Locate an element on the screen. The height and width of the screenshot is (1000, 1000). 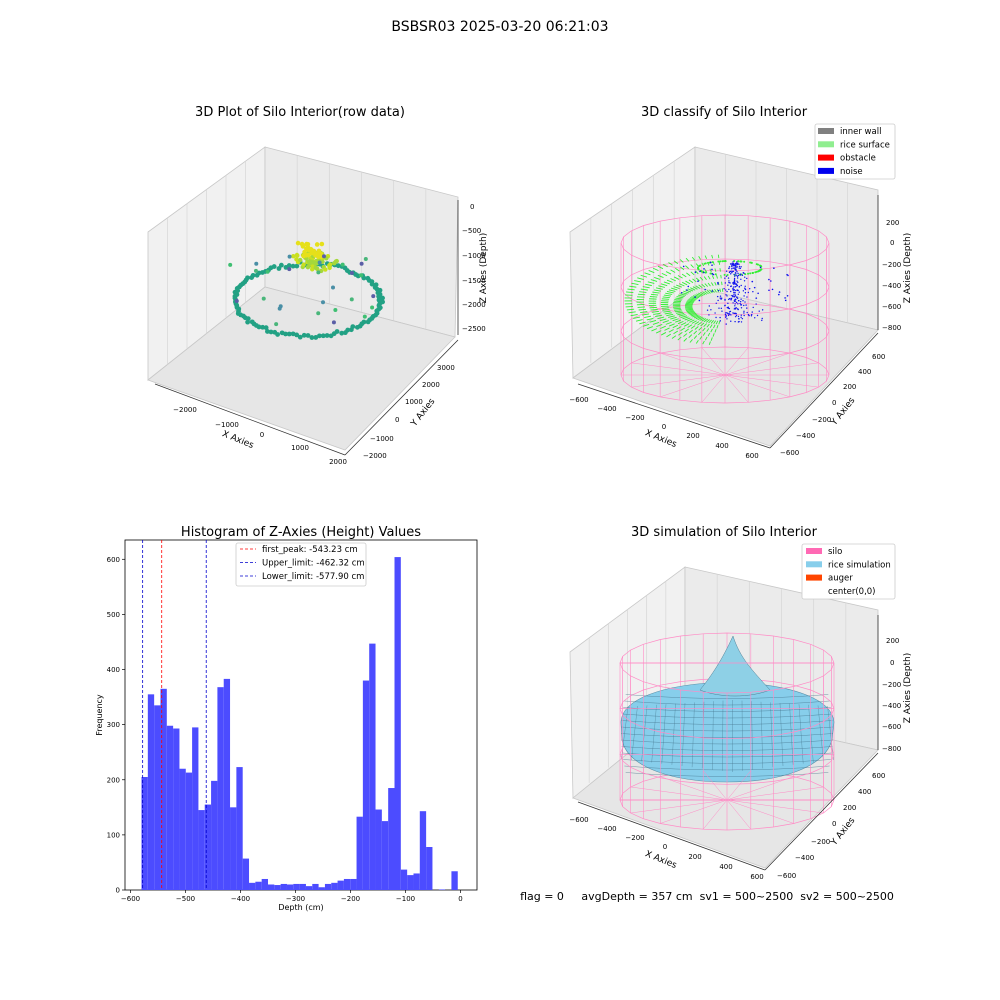
classify-y-tick: −600 is located at coordinates (789, 453).